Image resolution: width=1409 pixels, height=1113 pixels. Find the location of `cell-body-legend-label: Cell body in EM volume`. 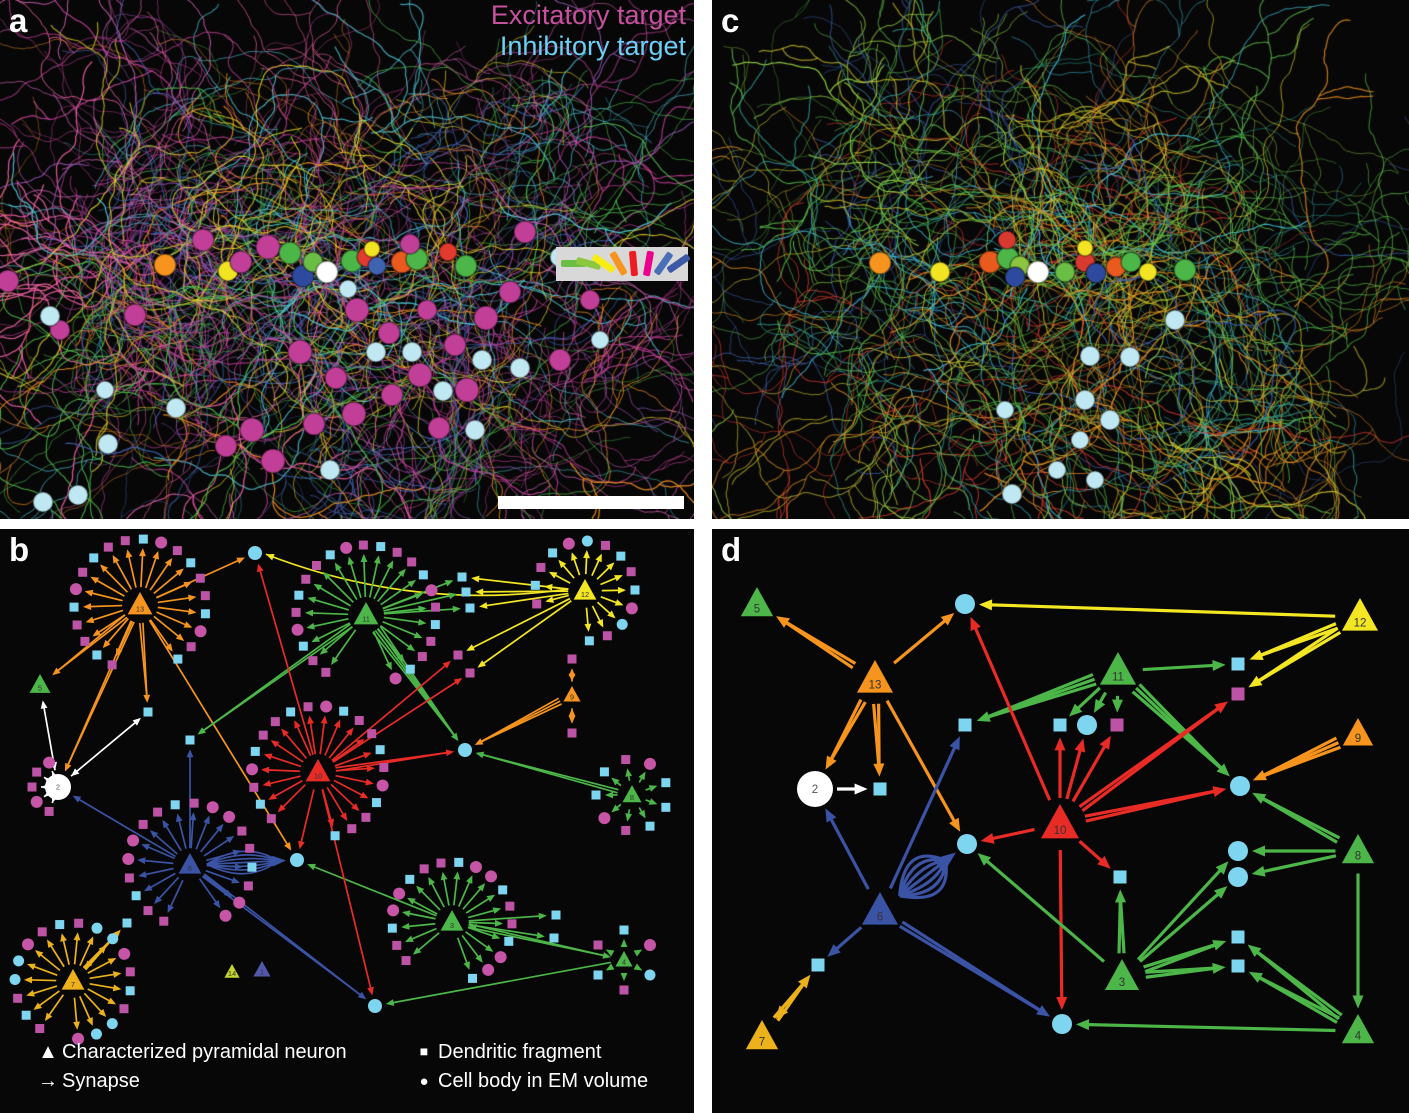

cell-body-legend-label: Cell body in EM volume is located at coordinates (543, 1081).